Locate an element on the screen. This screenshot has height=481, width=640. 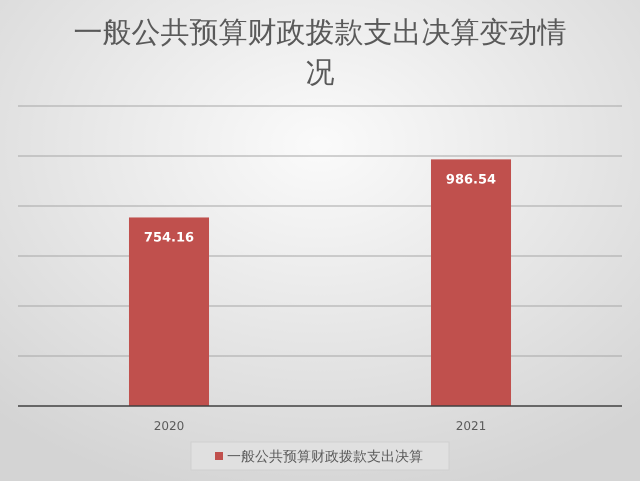
x-tick-label: 2021 is located at coordinates (471, 426).